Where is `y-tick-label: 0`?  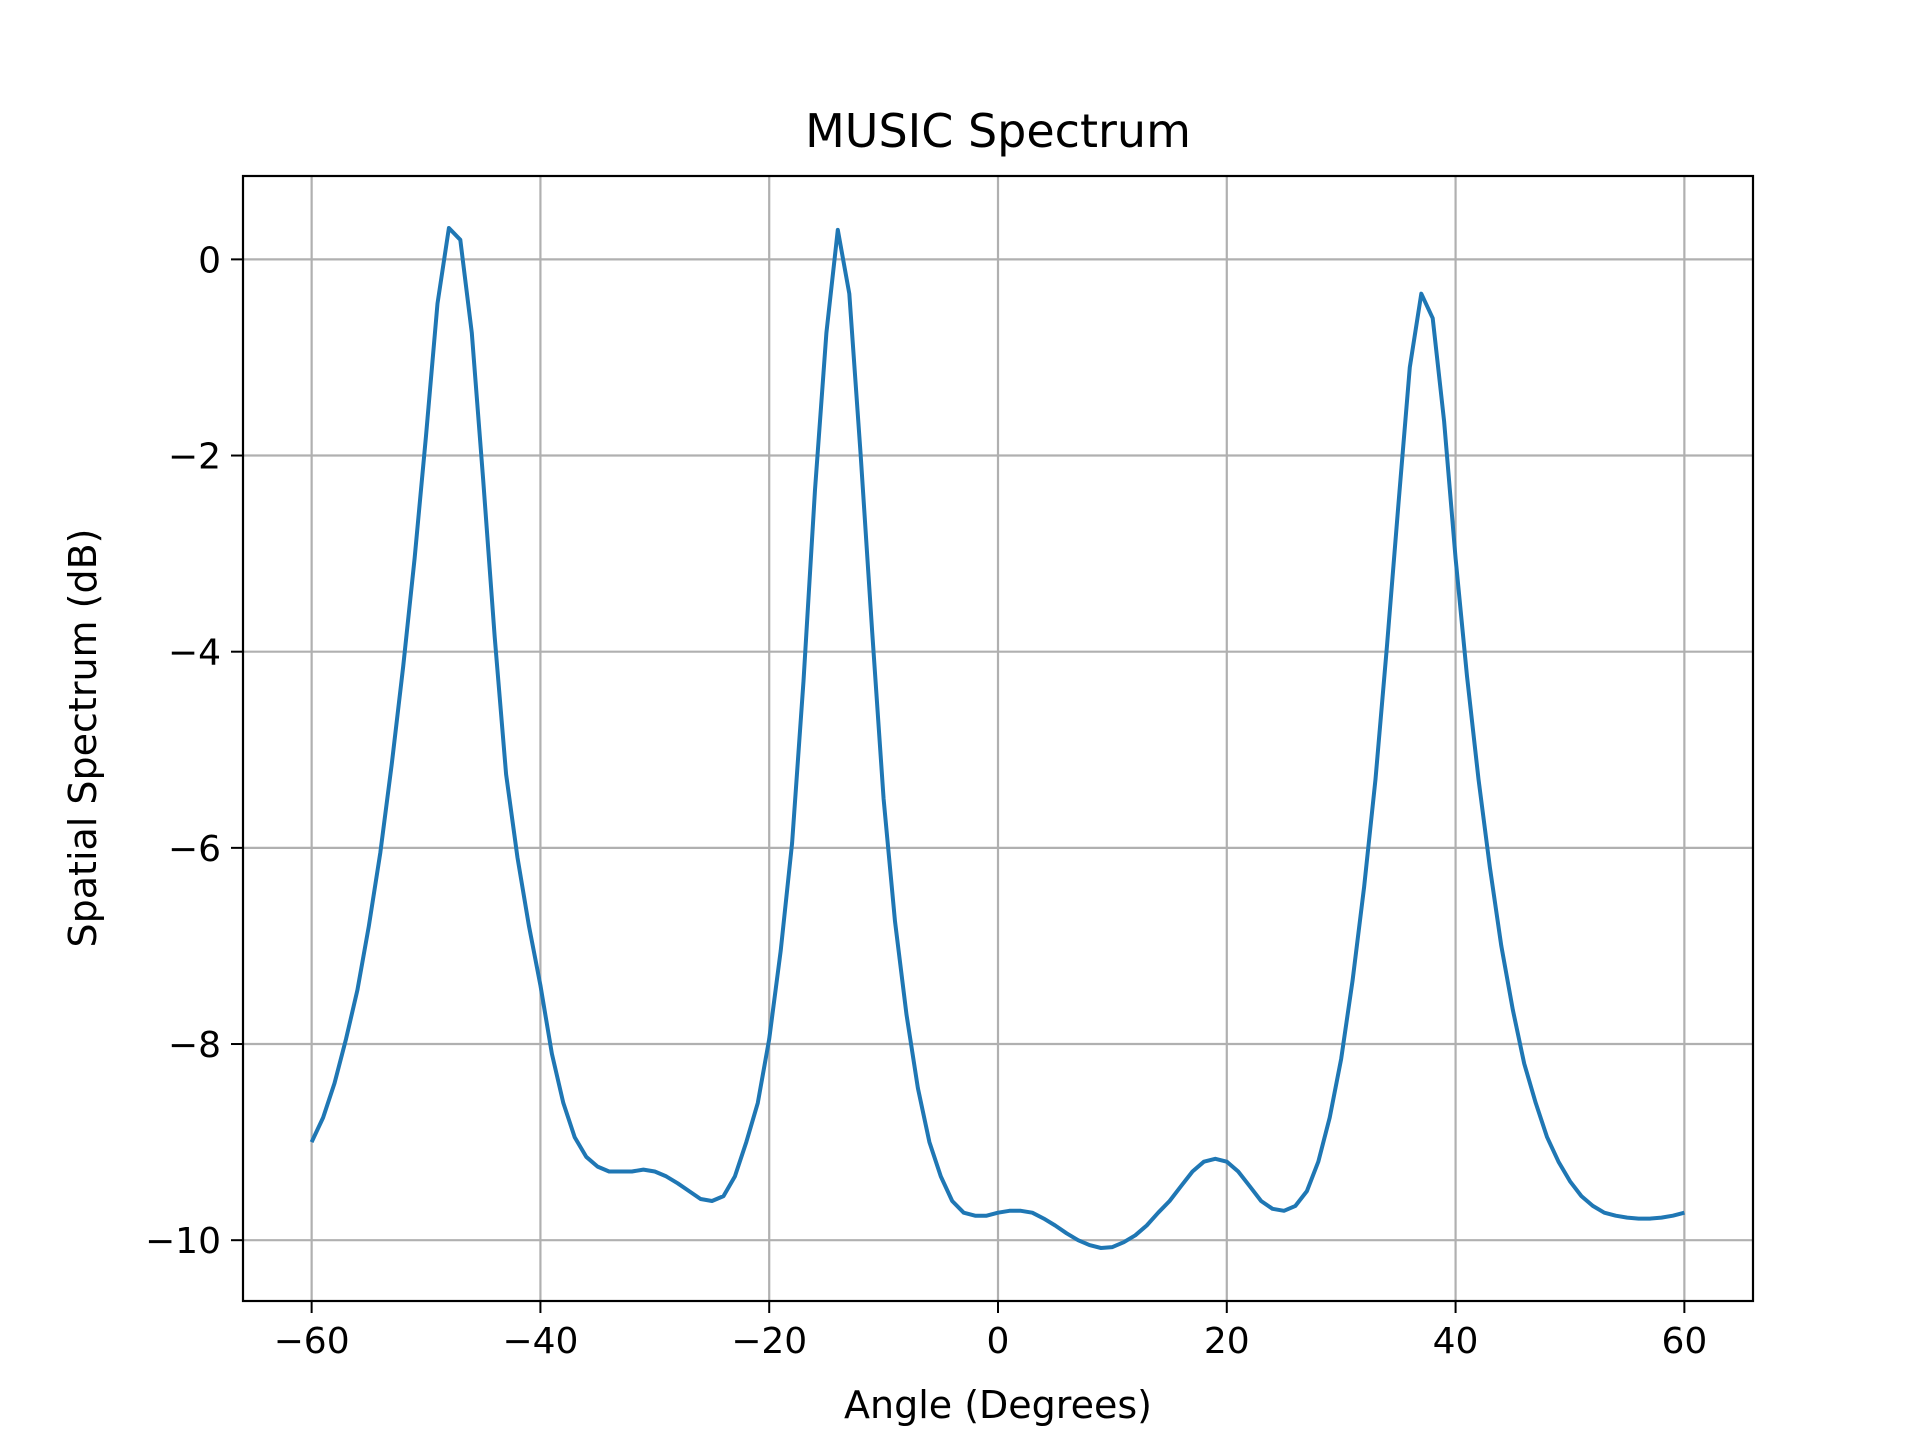 y-tick-label: 0 is located at coordinates (209, 260).